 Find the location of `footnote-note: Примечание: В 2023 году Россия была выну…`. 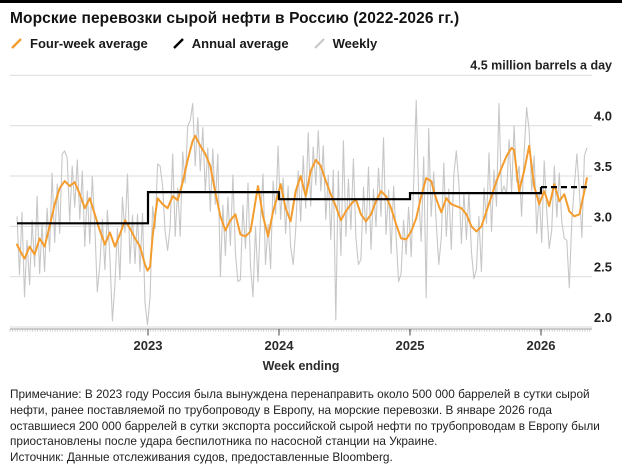

footnote-note: Примечание: В 2023 году Россия была выну… is located at coordinates (305, 418).